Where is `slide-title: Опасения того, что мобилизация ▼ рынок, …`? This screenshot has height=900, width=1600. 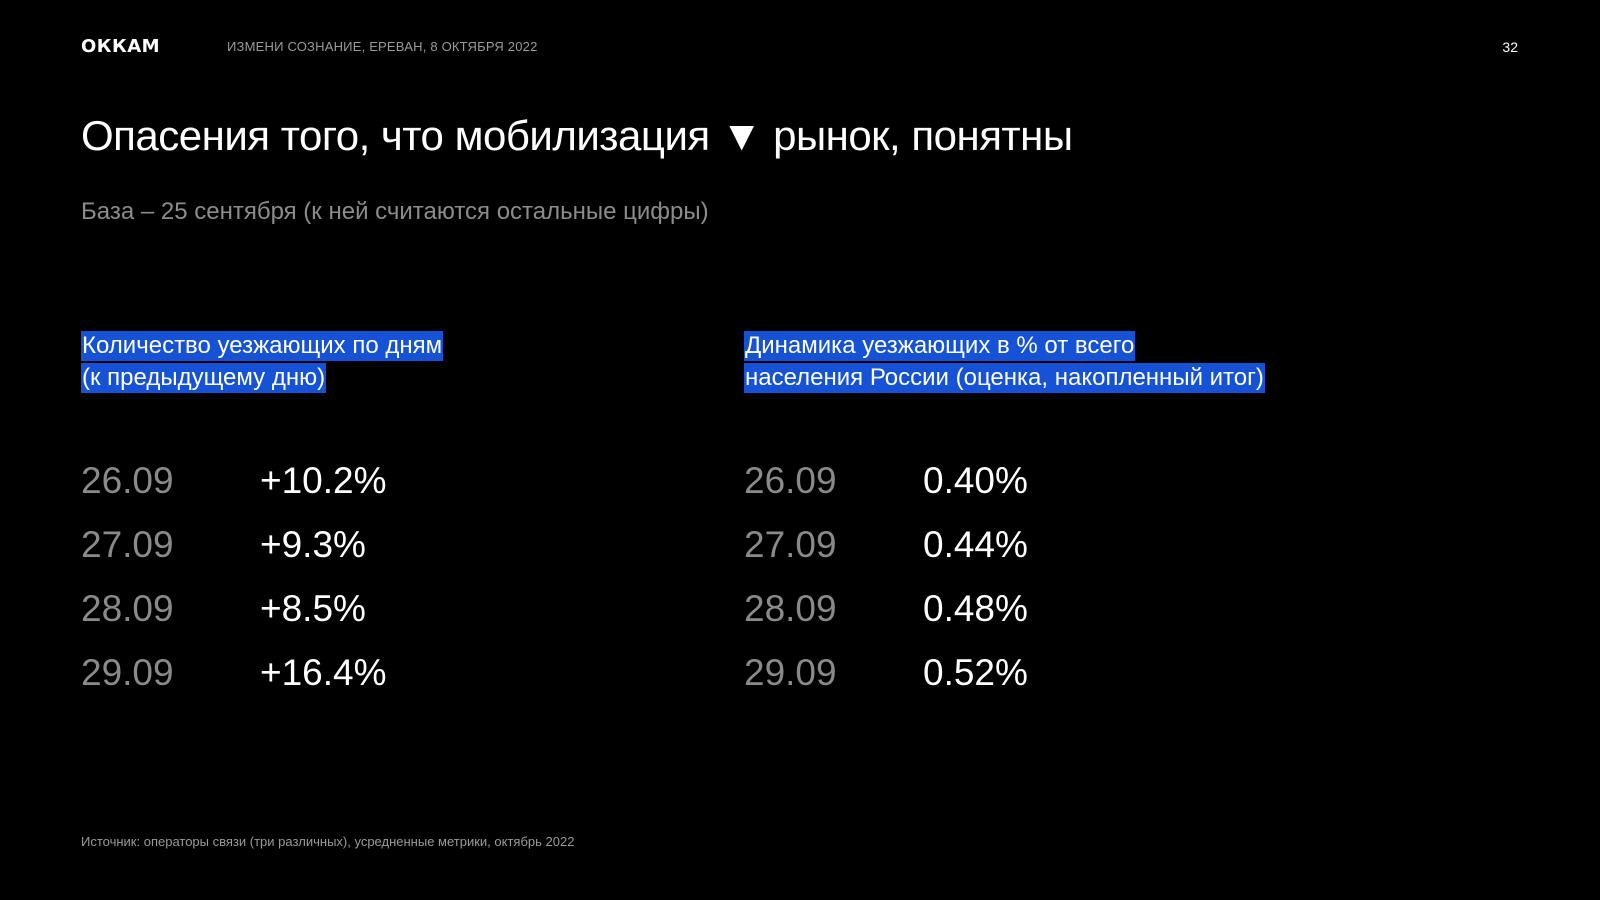 slide-title: Опасения того, что мобилизация ▼ рынок, … is located at coordinates (577, 135).